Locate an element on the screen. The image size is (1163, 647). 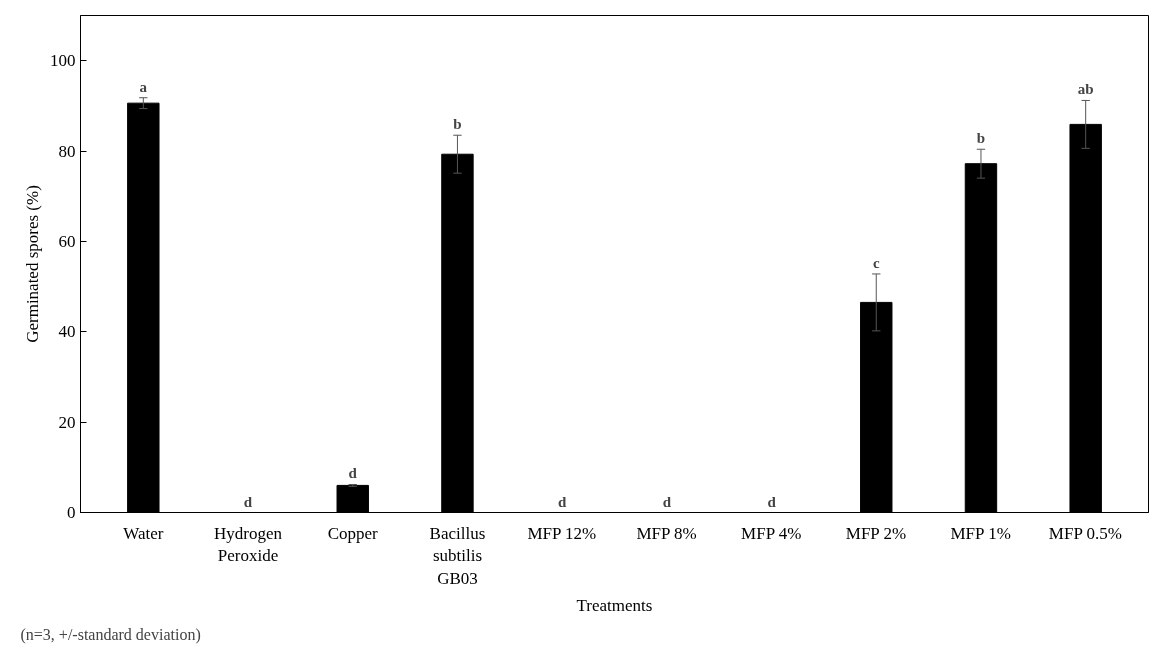
annotation: c is located at coordinates (876, 262).